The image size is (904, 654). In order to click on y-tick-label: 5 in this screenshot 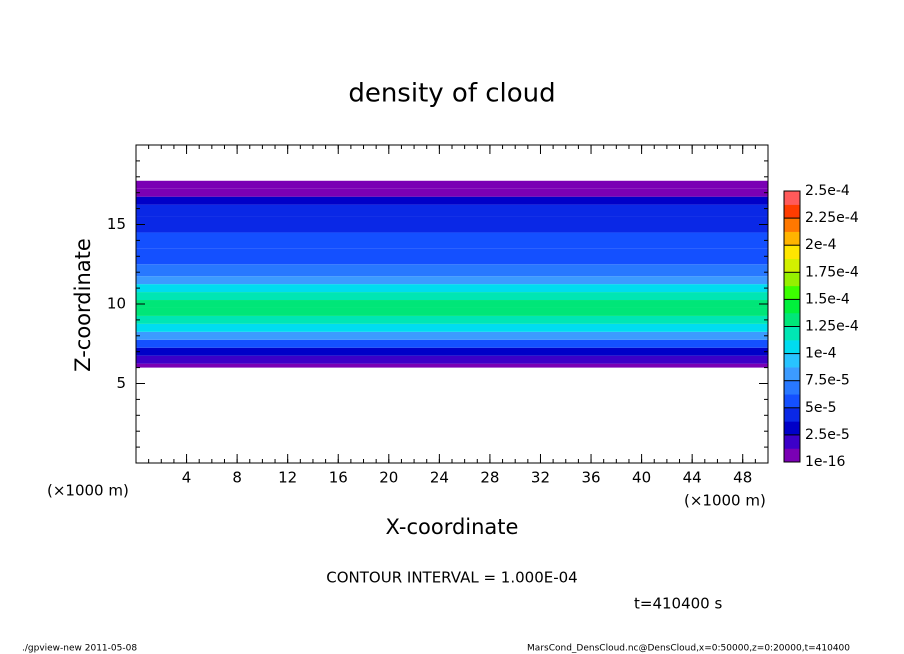, I will do `click(121, 383)`.